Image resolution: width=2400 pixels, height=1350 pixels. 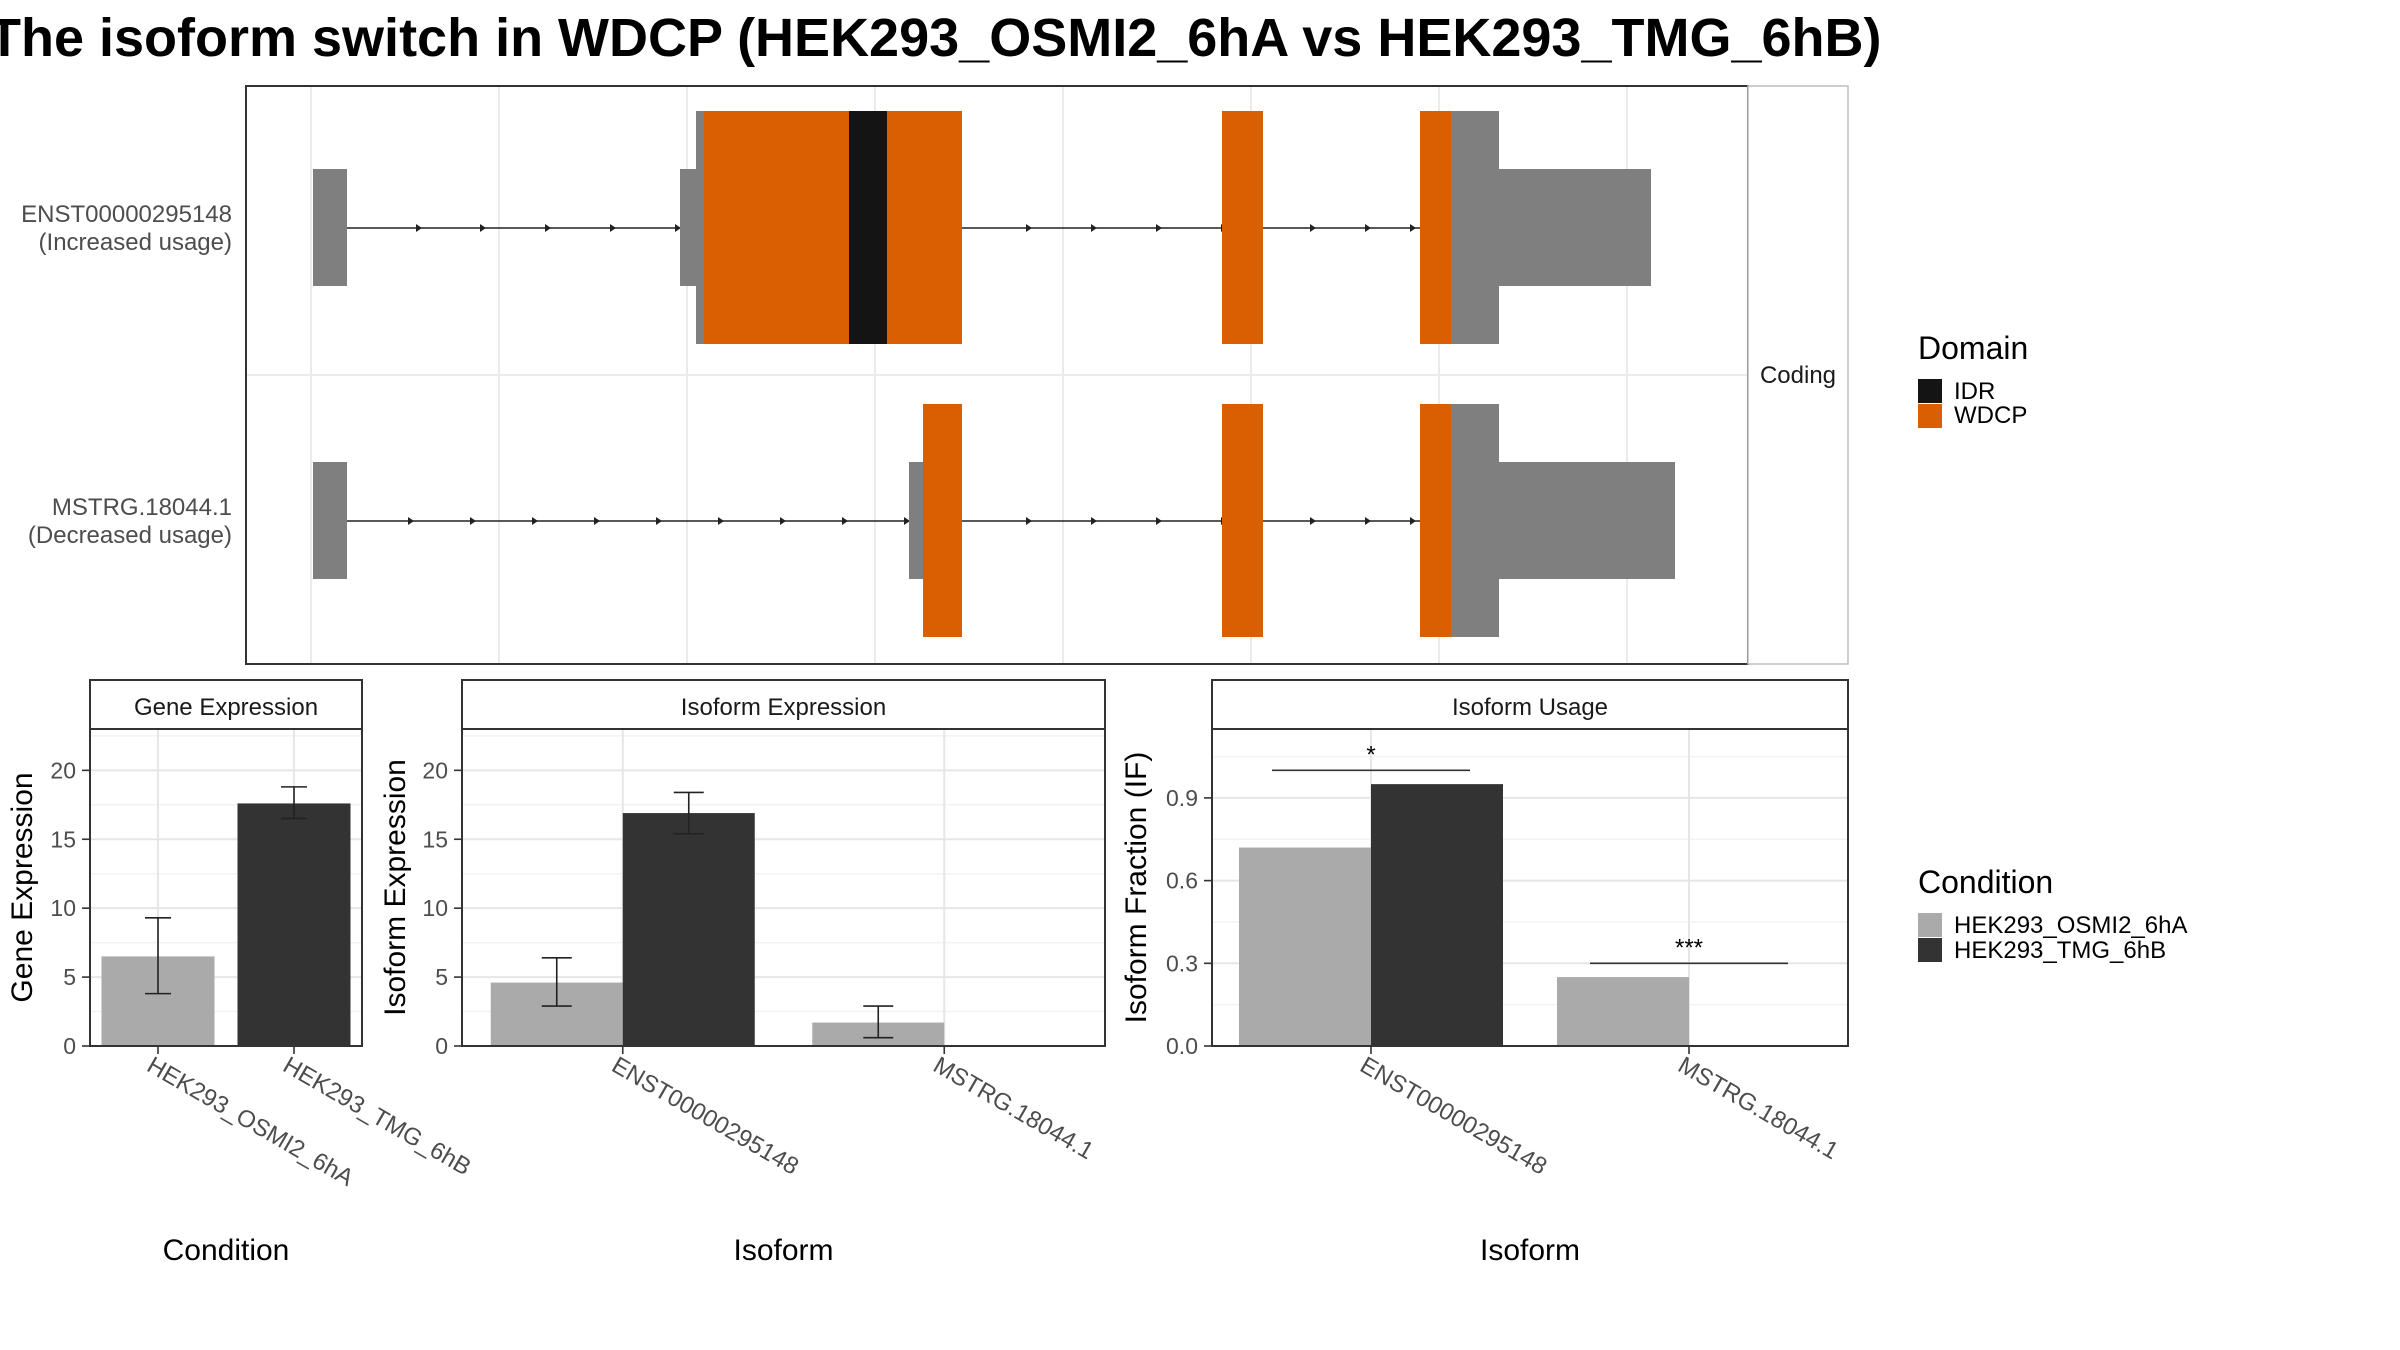 What do you see at coordinates (1930, 950) in the screenshot?
I see `legend-key-condition-b` at bounding box center [1930, 950].